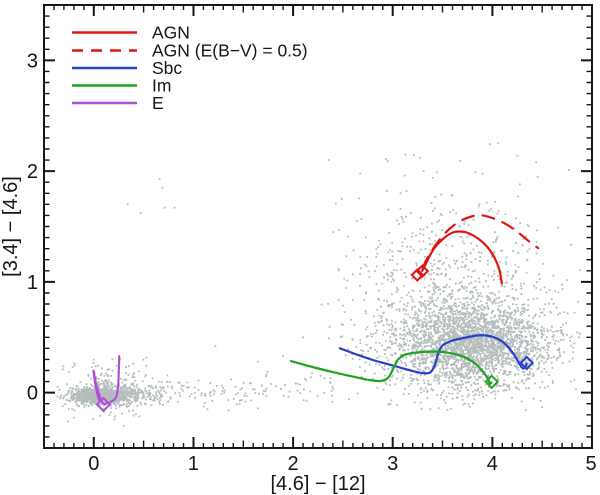 The image size is (600, 495). I want to click on x-axis-title: [4.6] − [12], so click(317, 484).